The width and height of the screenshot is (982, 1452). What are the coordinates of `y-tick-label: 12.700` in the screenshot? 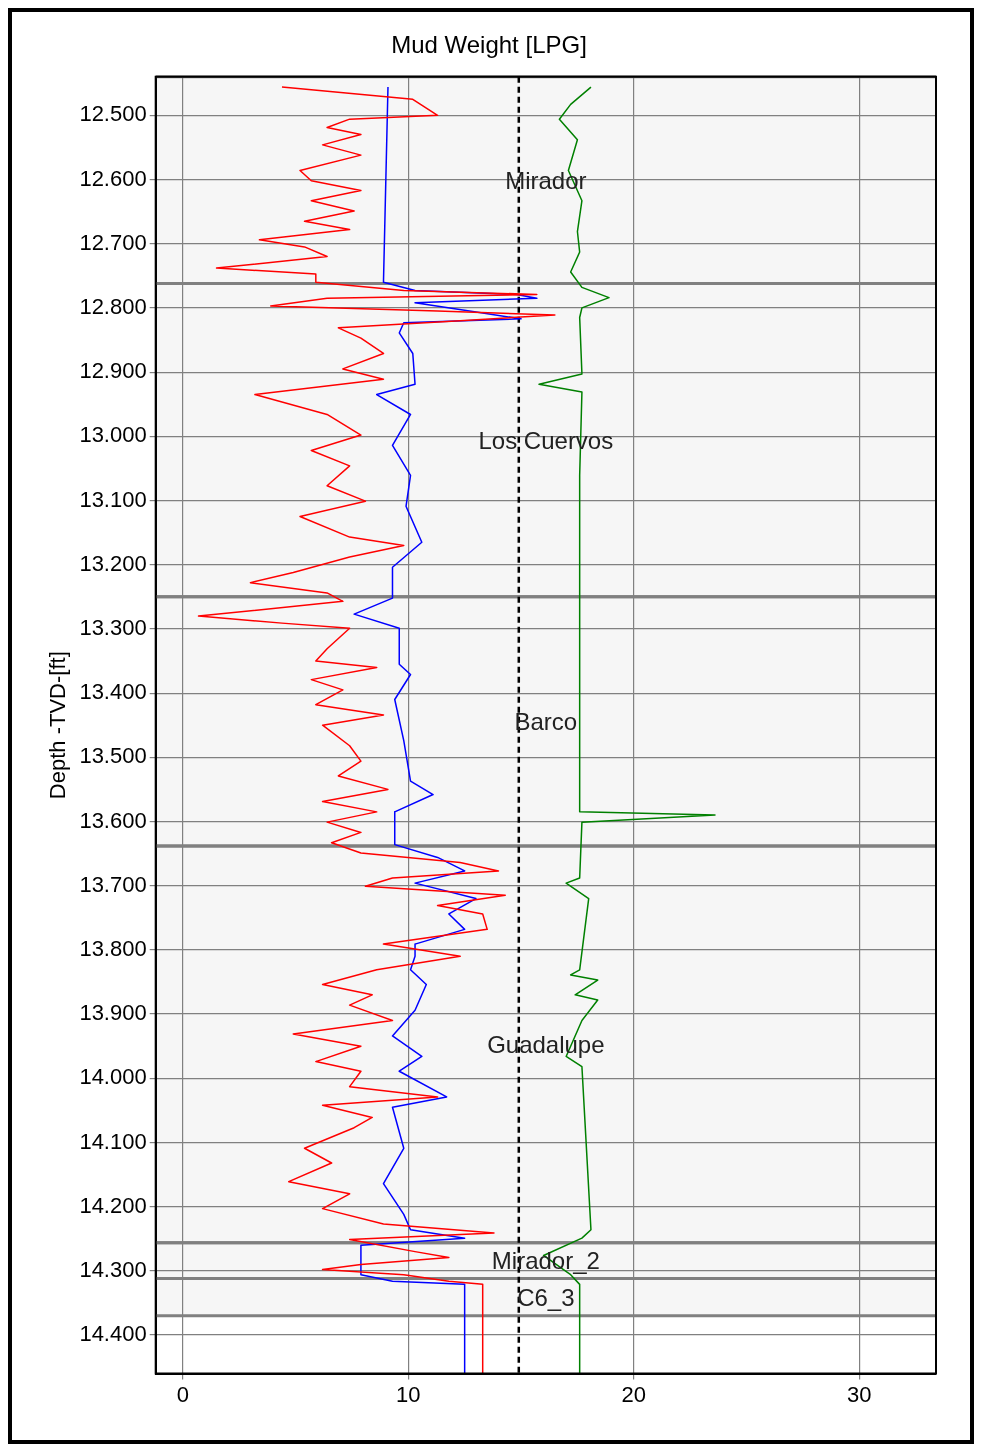 It's located at (113, 242).